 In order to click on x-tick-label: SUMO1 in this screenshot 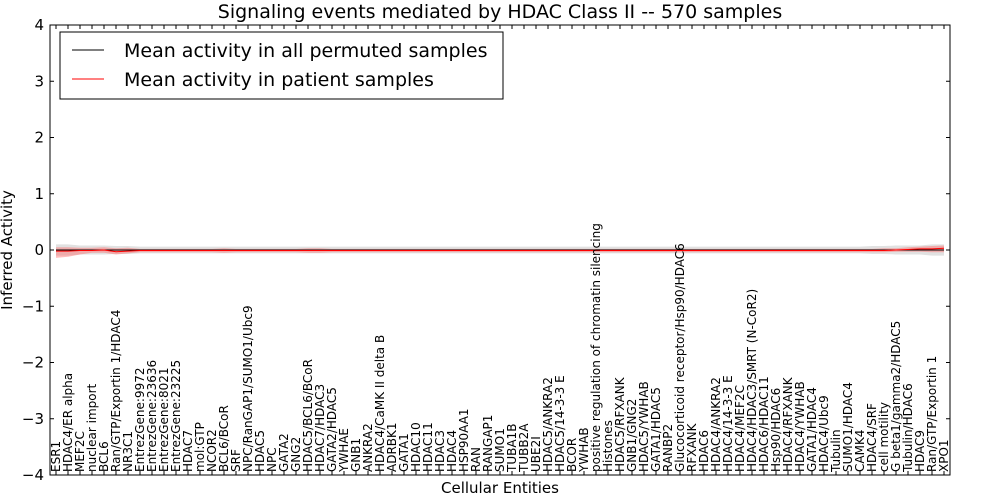, I will do `click(500, 450)`.